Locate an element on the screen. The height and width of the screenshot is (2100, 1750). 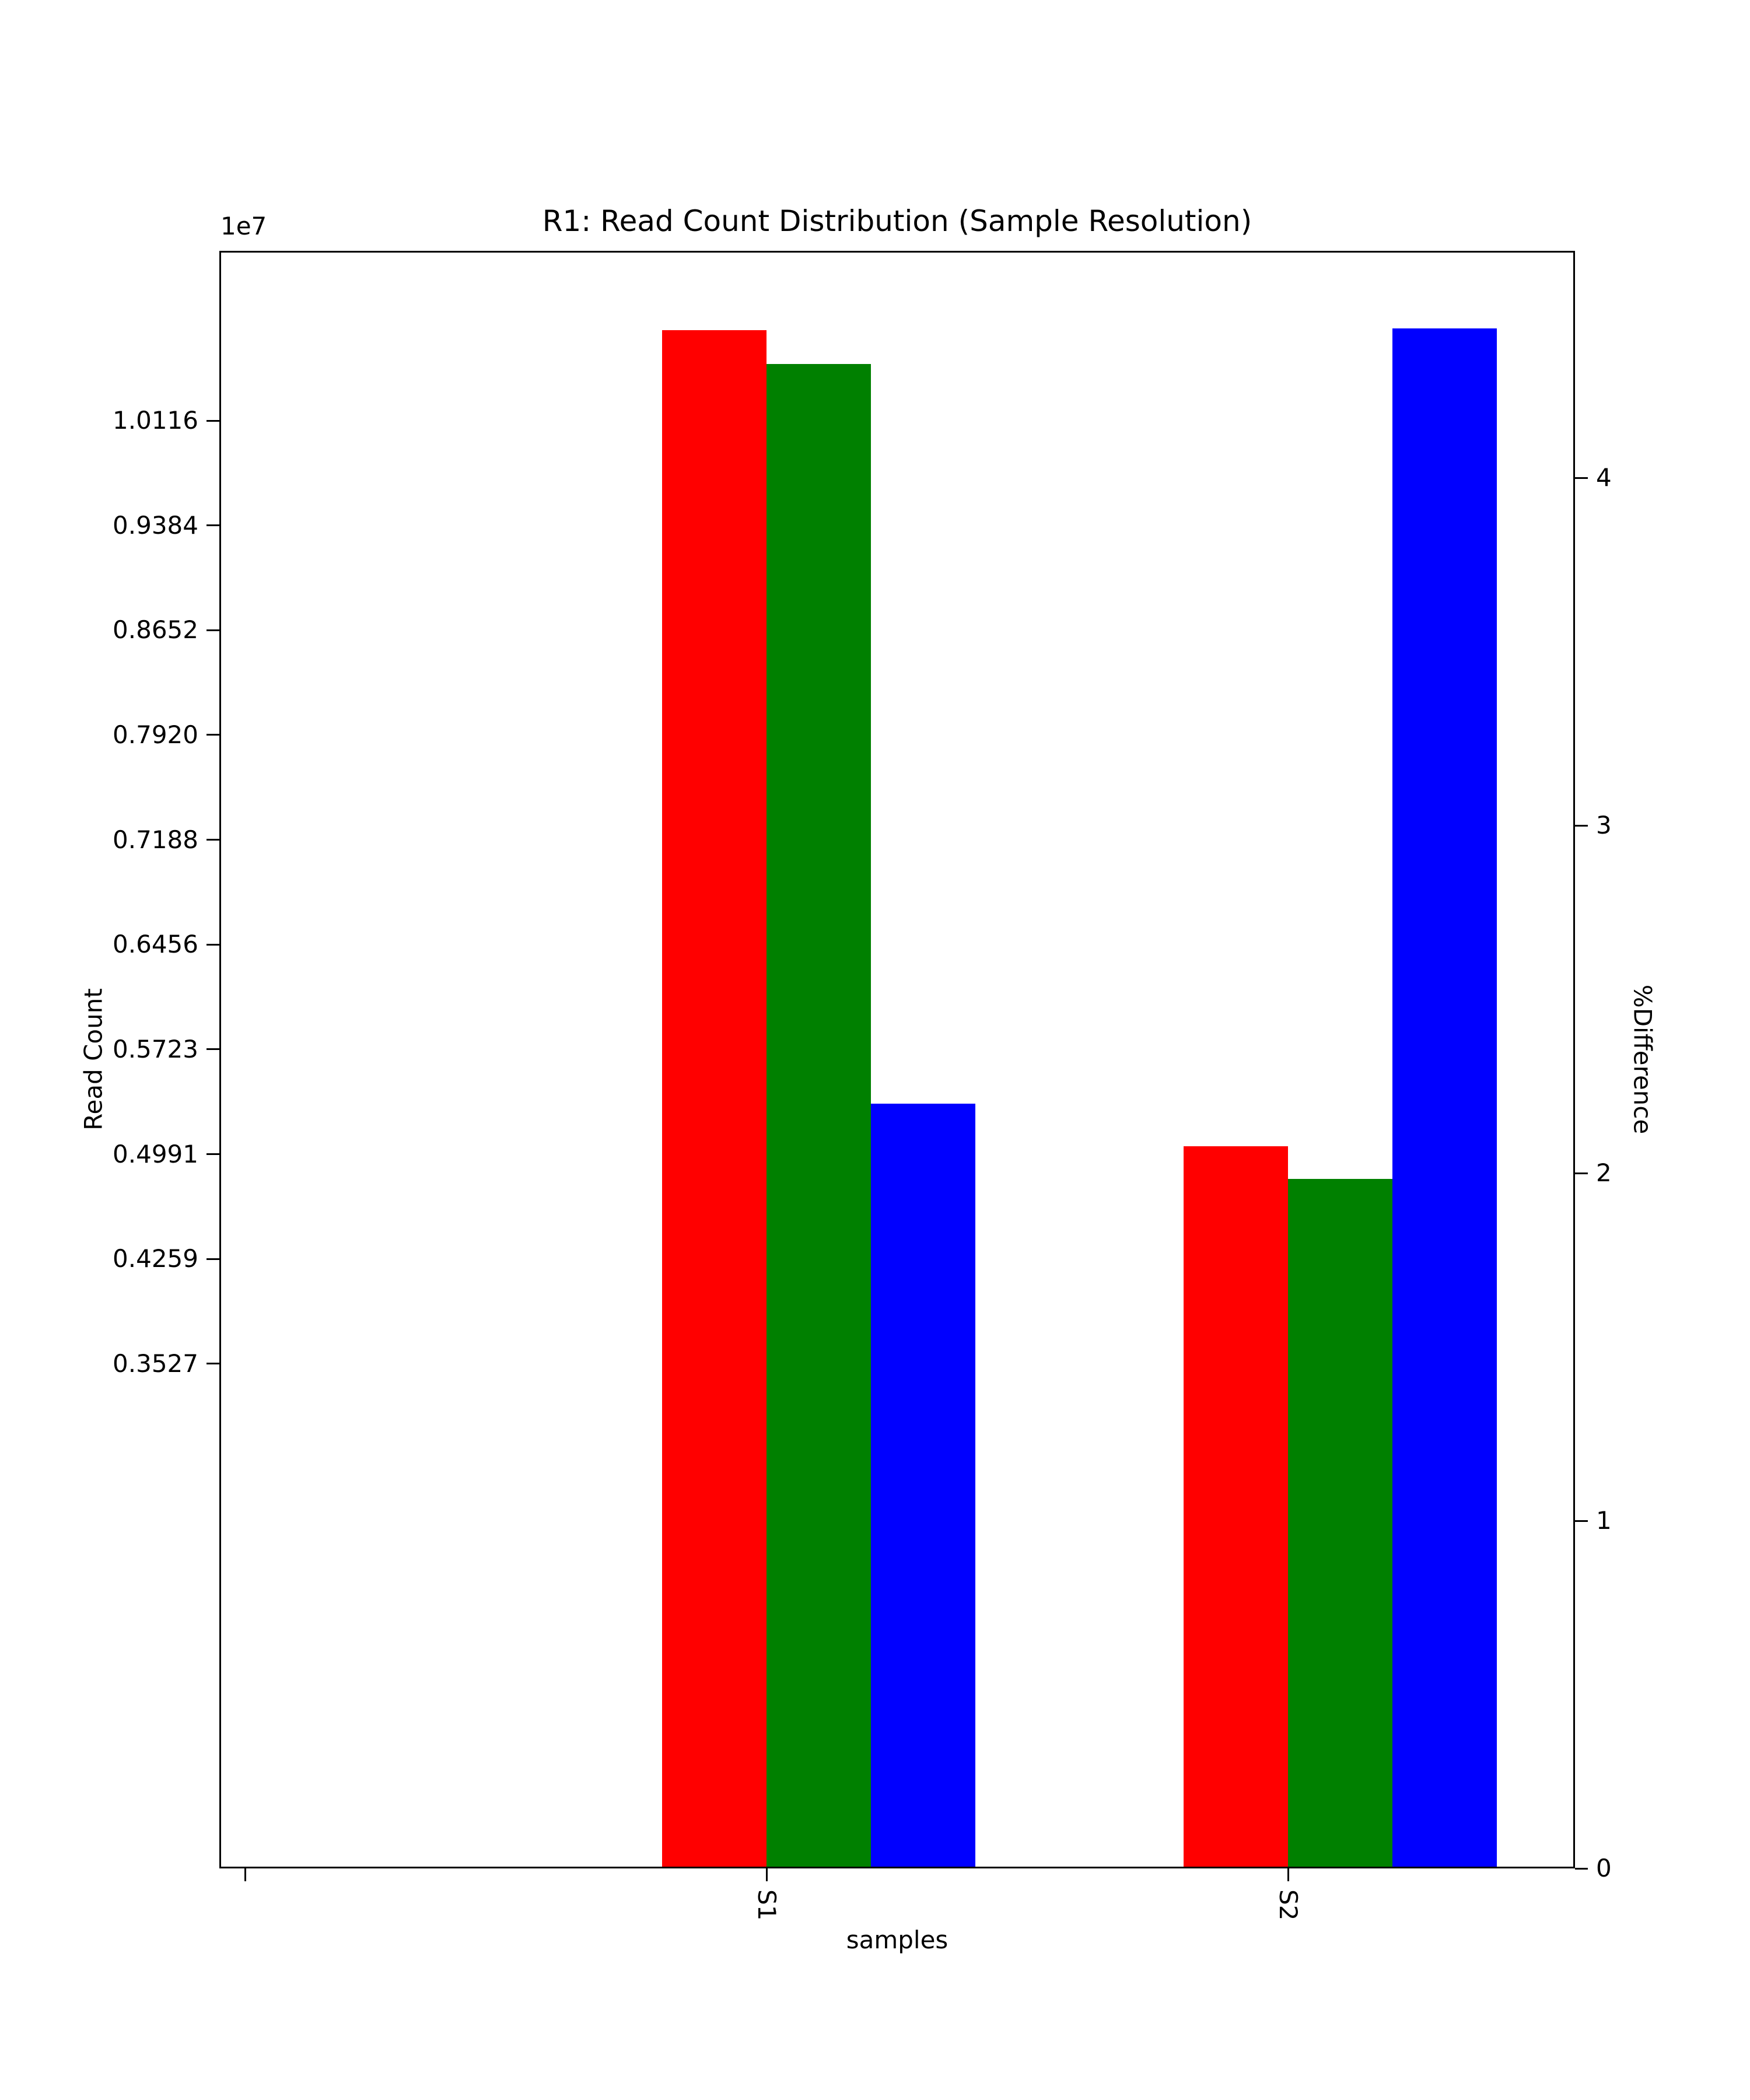
left-y-tick-label: 0.8652 is located at coordinates (155, 630).